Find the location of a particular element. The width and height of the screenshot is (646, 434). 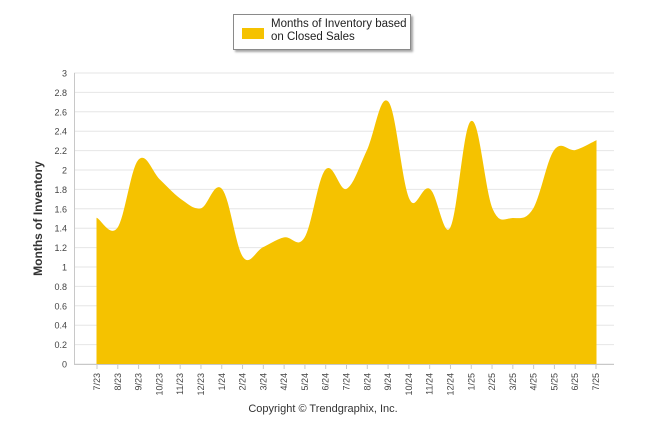

y-tick-label: 0.6 is located at coordinates (60, 306).